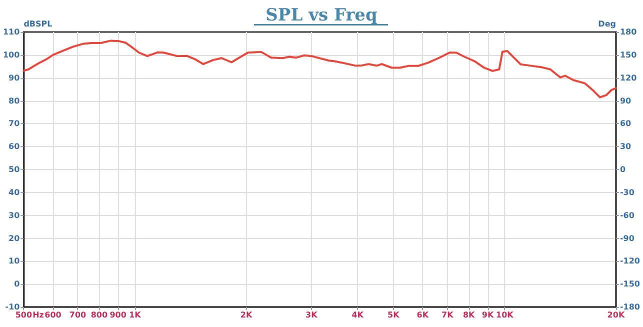 Image resolution: width=643 pixels, height=327 pixels. Describe the element at coordinates (630, 284) in the screenshot. I see `y2-tick-label: -150` at that location.